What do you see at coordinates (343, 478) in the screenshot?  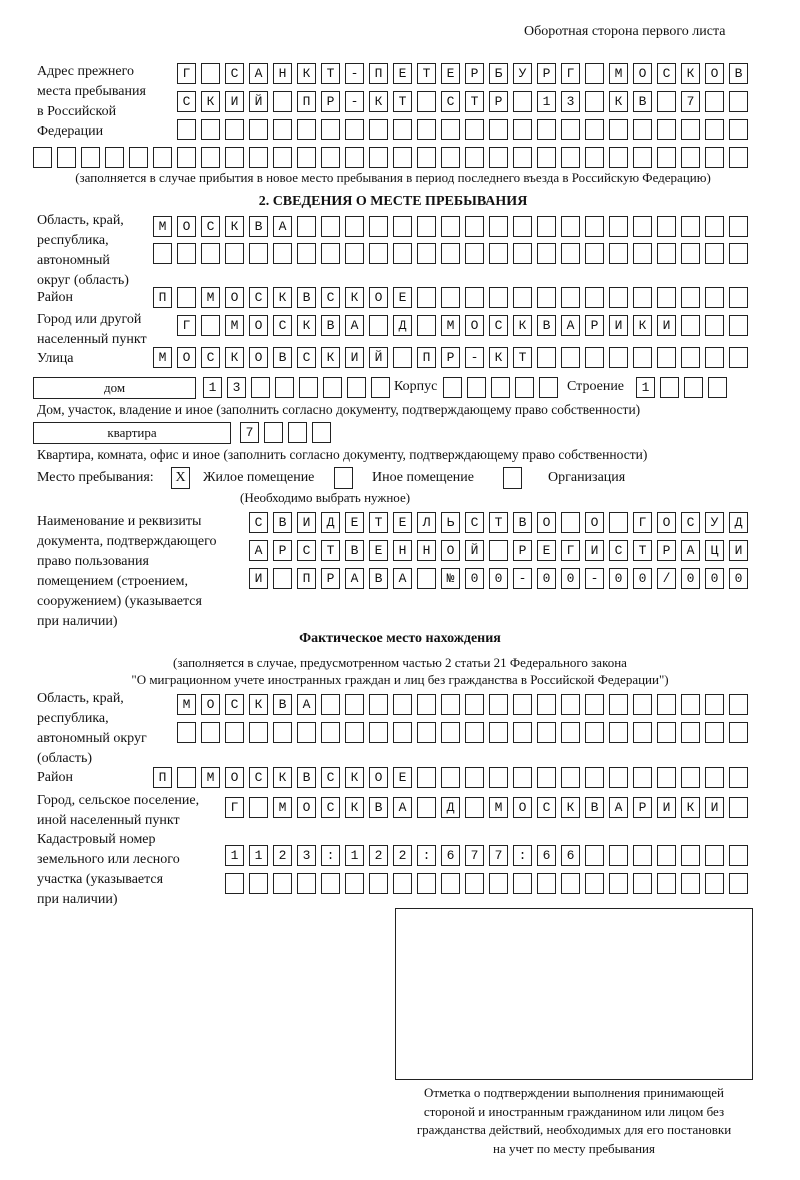 I see `stay-other-premises-checkbox` at bounding box center [343, 478].